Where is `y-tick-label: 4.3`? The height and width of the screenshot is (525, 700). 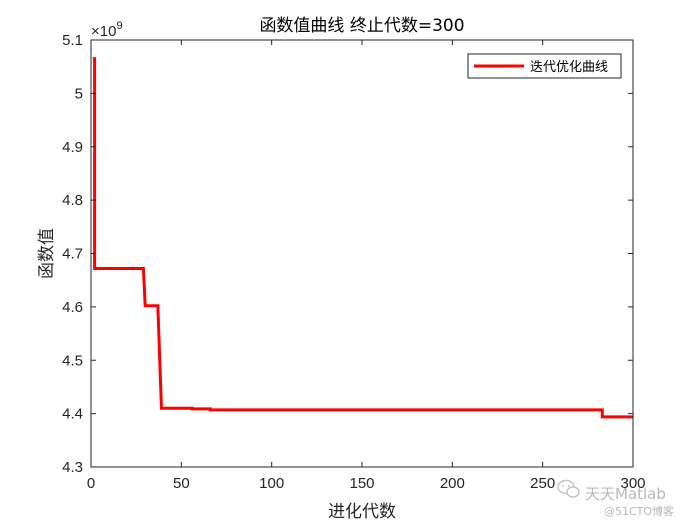
y-tick-label: 4.3 is located at coordinates (72, 467).